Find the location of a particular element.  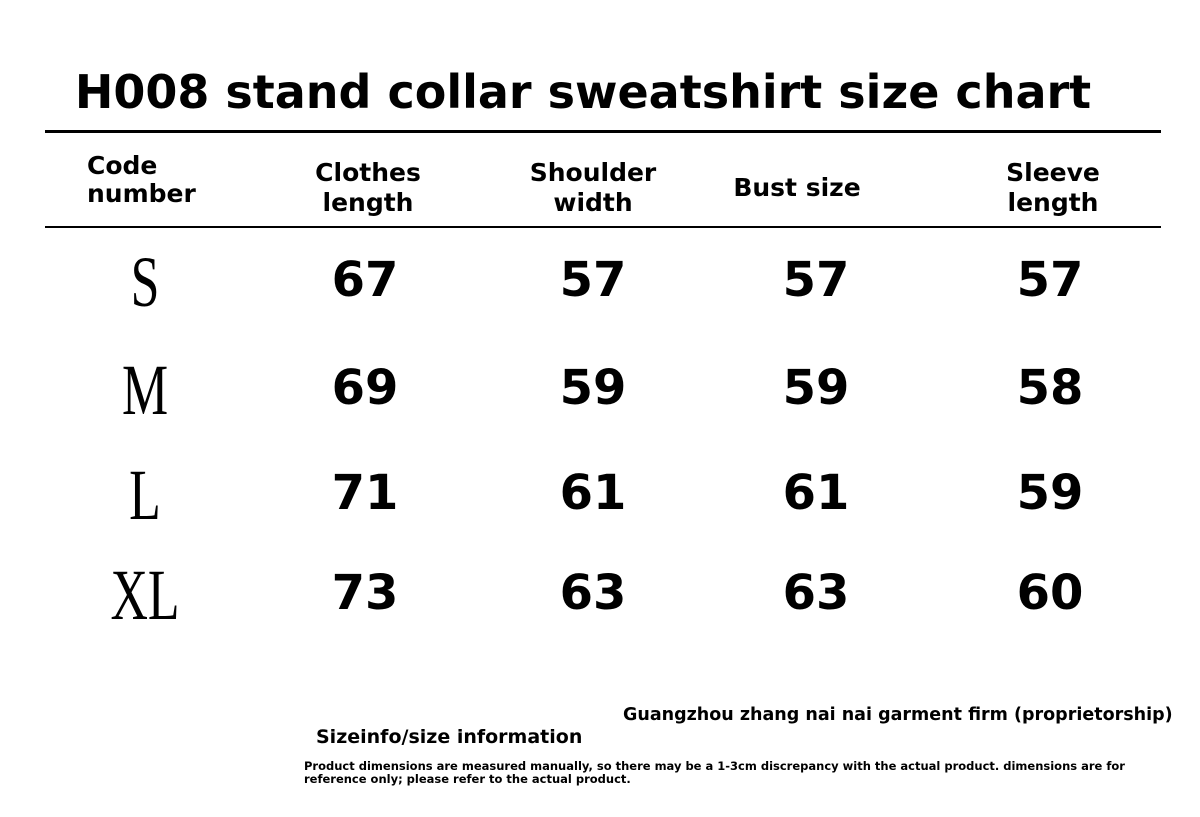

title: H008 stand collar sweatshirt size chart is located at coordinates (583, 92).